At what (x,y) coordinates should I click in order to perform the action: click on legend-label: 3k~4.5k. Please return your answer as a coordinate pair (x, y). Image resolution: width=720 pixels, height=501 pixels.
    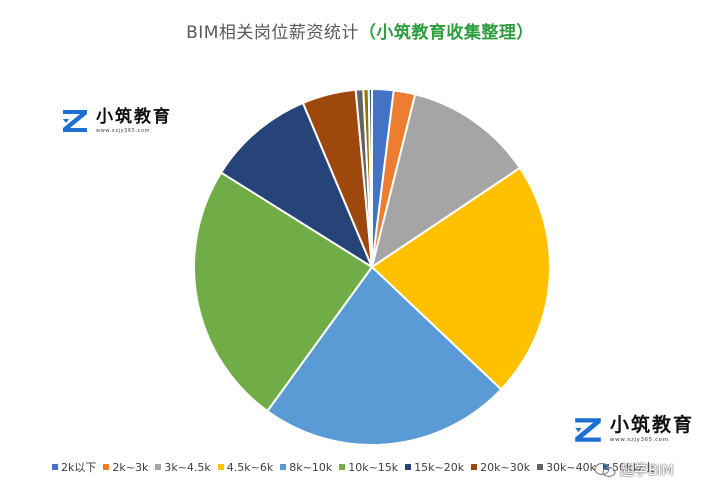
    Looking at the image, I should click on (187, 467).